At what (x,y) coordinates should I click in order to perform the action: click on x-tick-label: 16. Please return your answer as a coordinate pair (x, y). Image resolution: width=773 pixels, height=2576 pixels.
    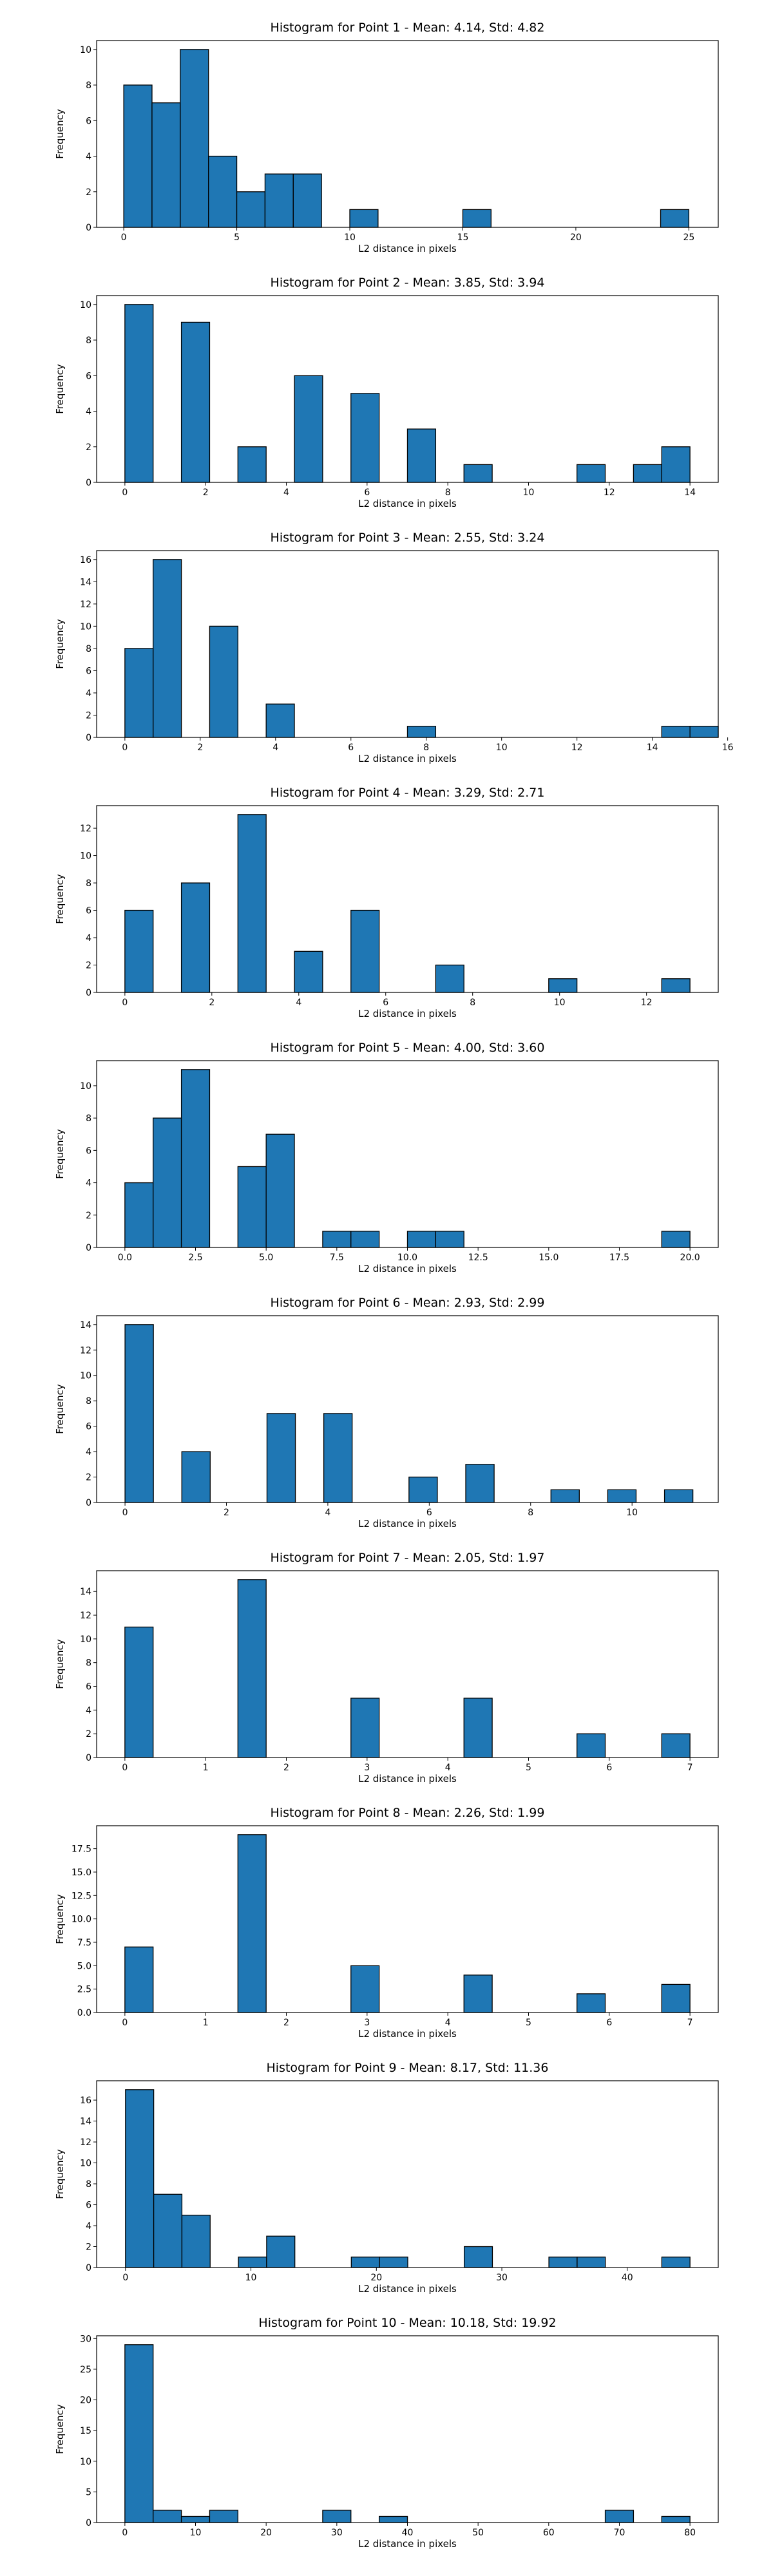
    Looking at the image, I should click on (728, 748).